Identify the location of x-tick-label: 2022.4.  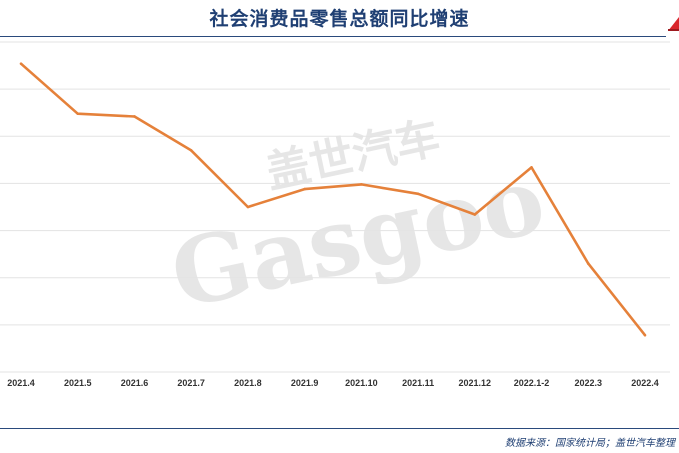
(645, 383).